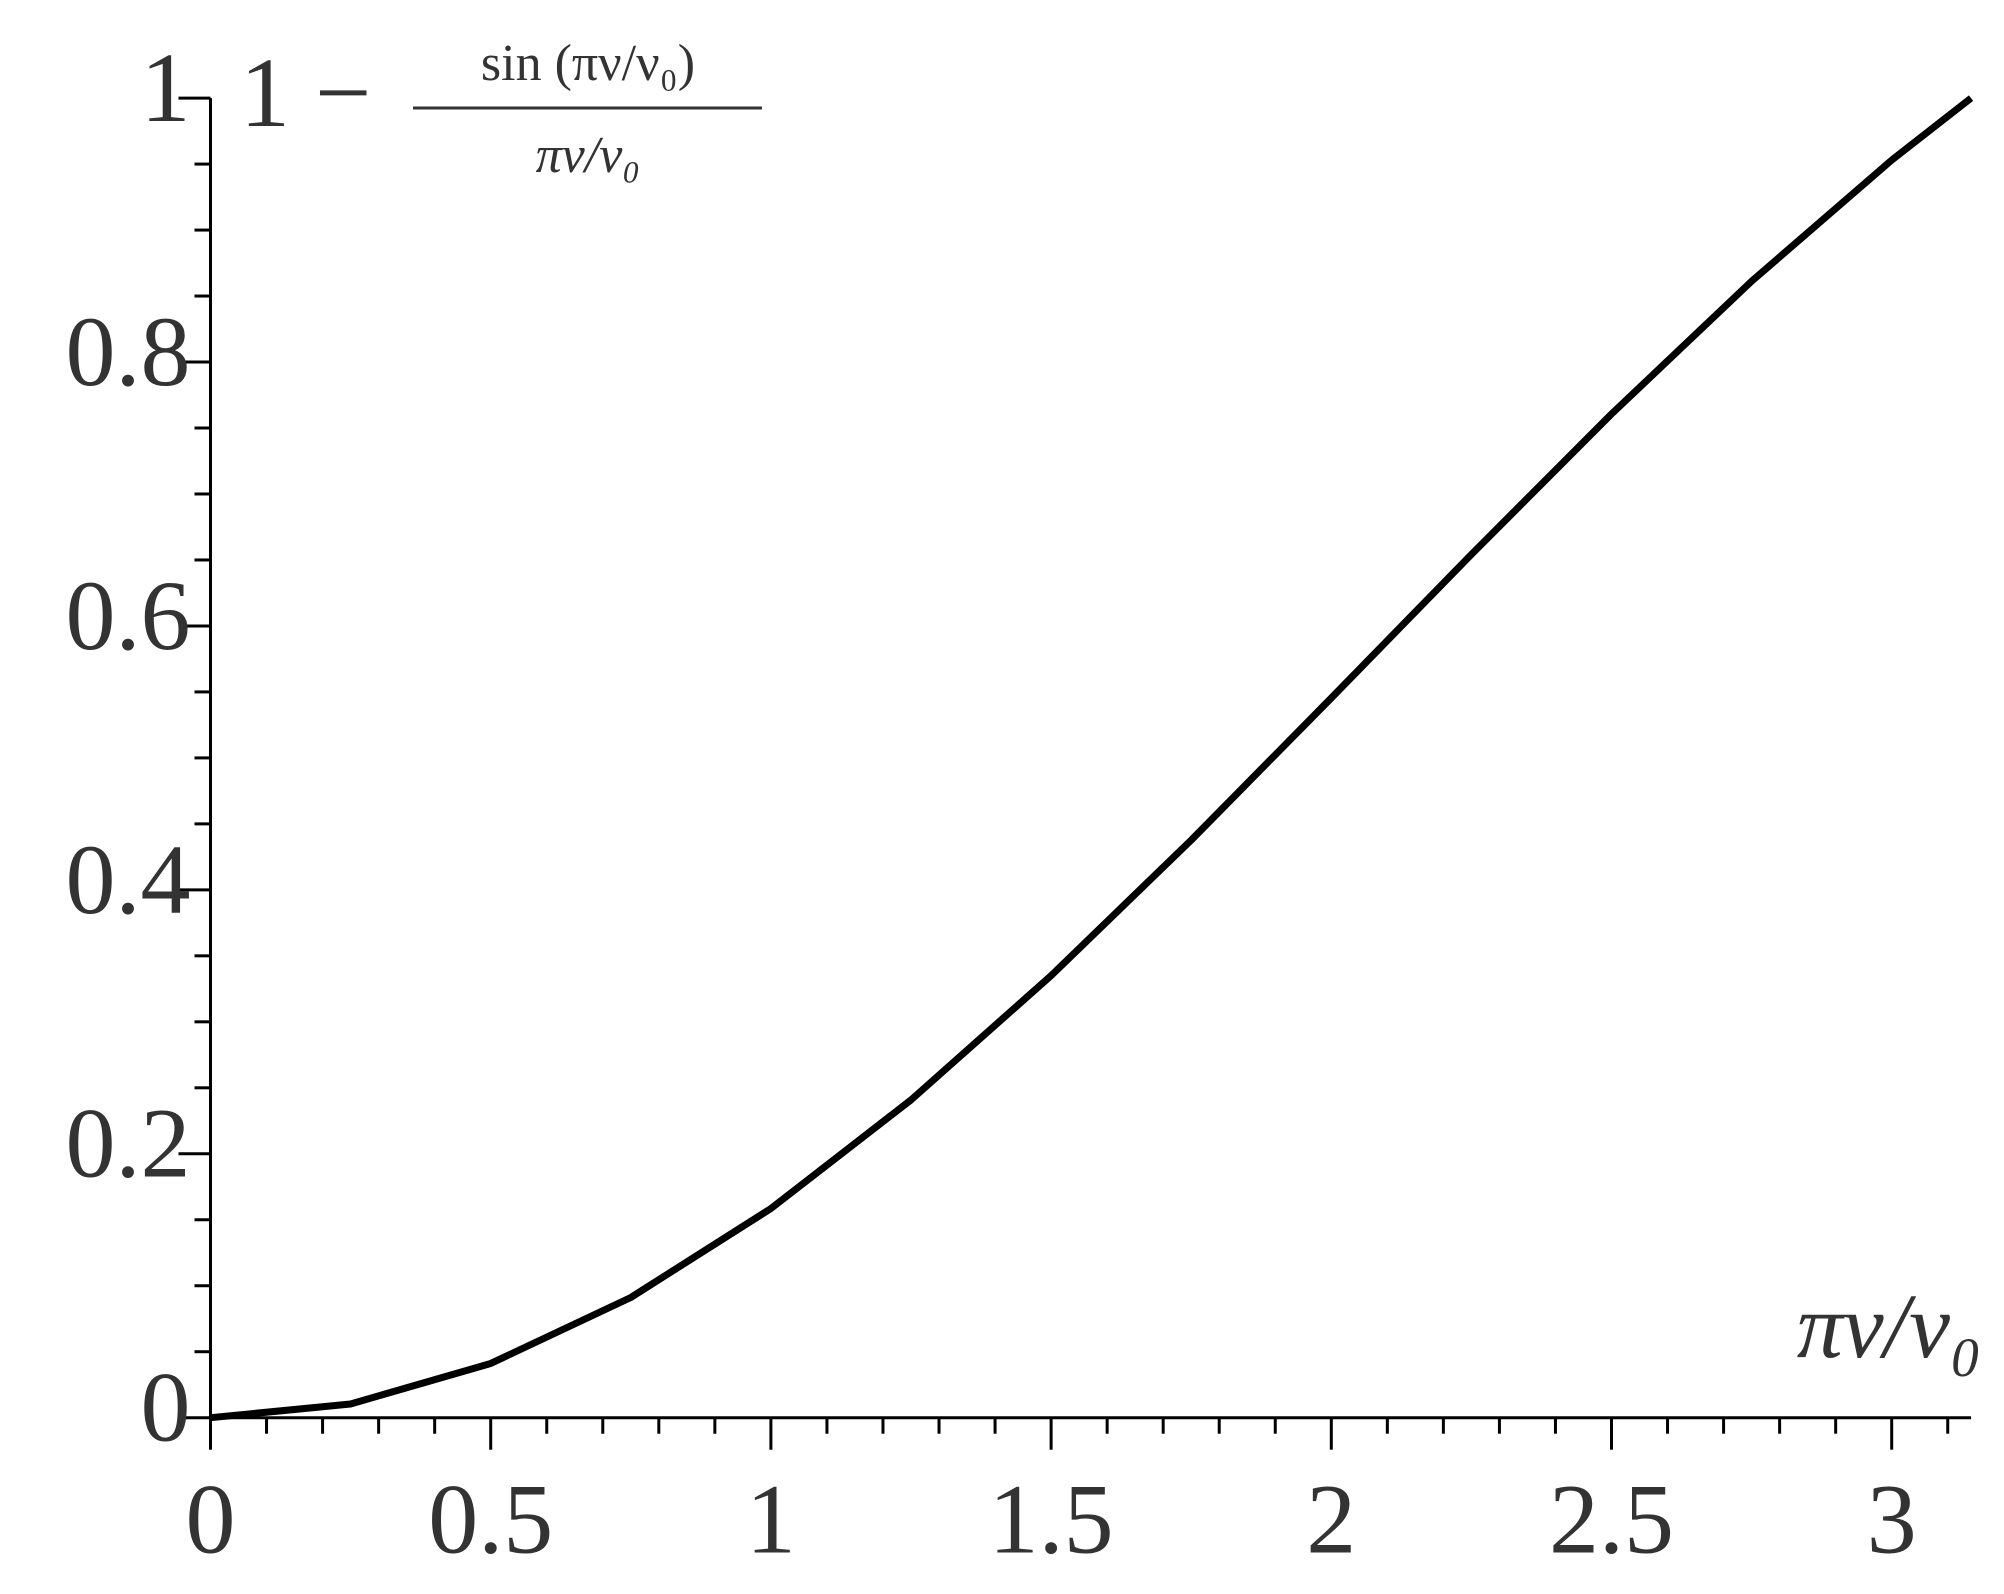  Describe the element at coordinates (305, 92) in the screenshot. I see `y-label-lead: 1 −` at that location.